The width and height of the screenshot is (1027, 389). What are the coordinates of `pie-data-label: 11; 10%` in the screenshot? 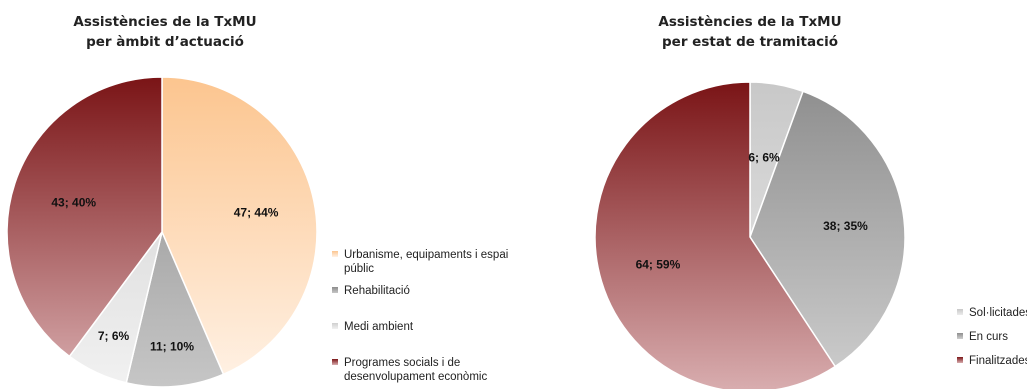 It's located at (172, 346).